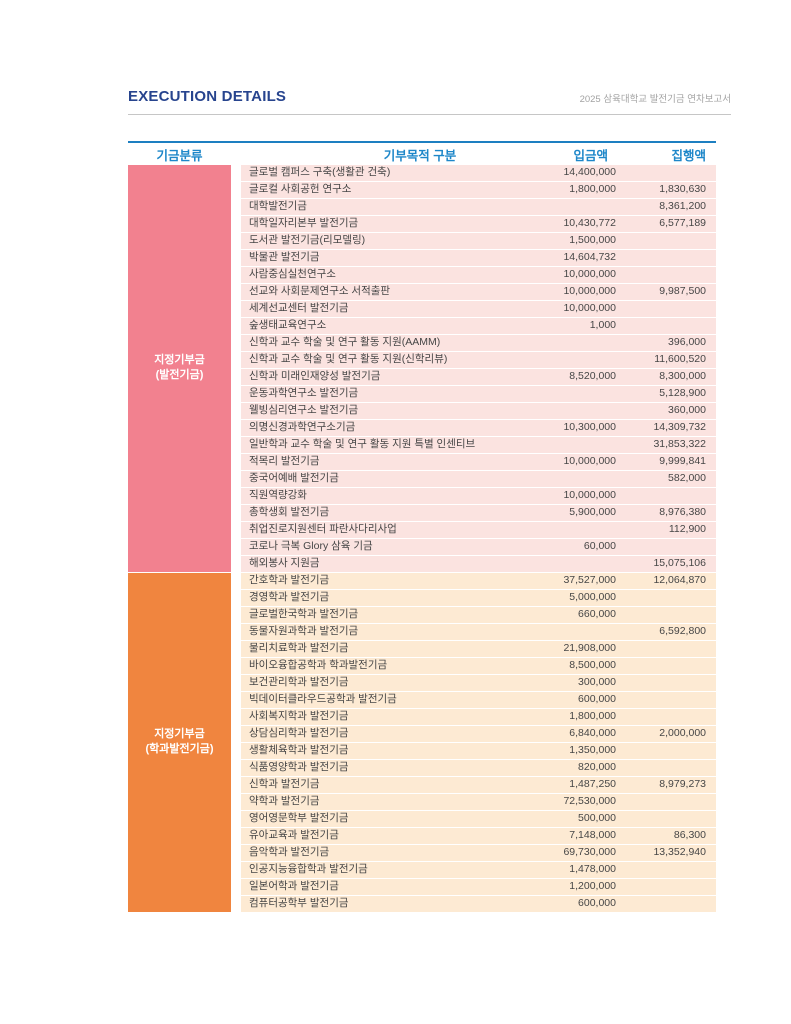 This screenshot has width=791, height=1024. I want to click on execution-amount-cell: 396,000, so click(687, 342).